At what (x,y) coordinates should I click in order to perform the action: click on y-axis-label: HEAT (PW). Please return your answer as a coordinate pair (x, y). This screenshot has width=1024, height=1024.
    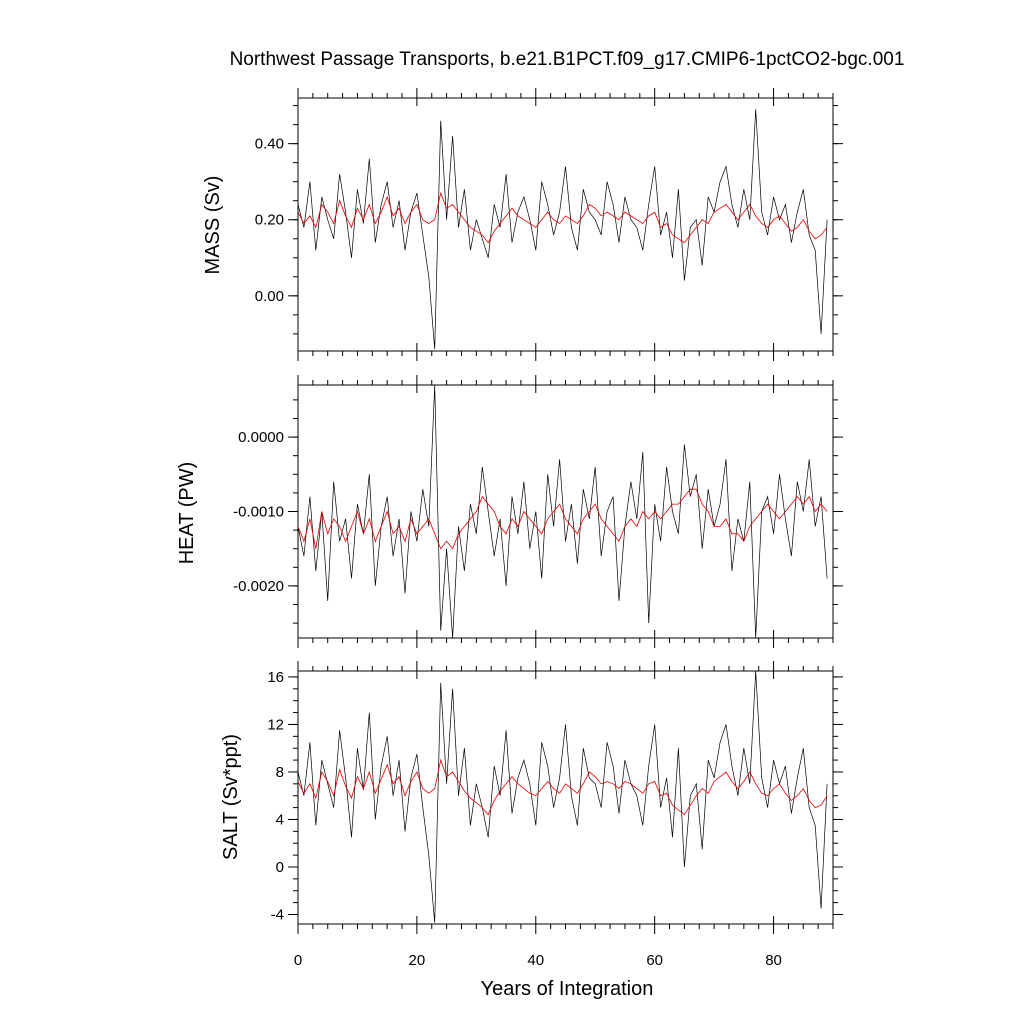
    Looking at the image, I should click on (187, 513).